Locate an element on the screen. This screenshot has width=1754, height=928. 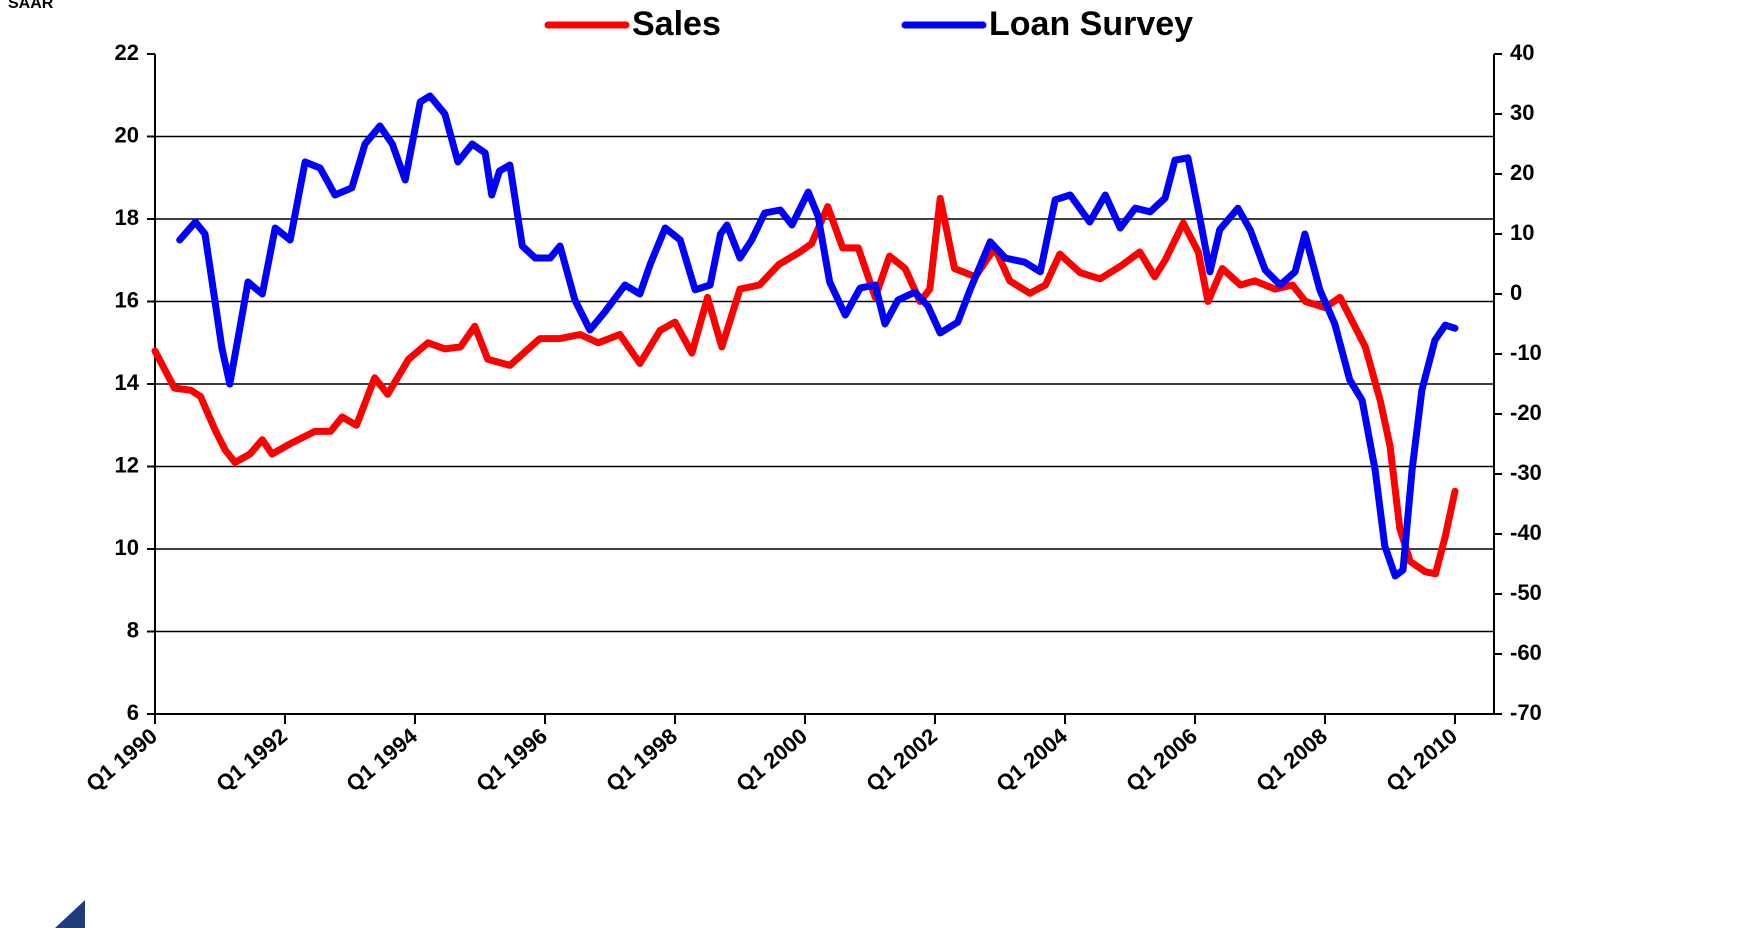
y-tick-label: 20 is located at coordinates (127, 134).